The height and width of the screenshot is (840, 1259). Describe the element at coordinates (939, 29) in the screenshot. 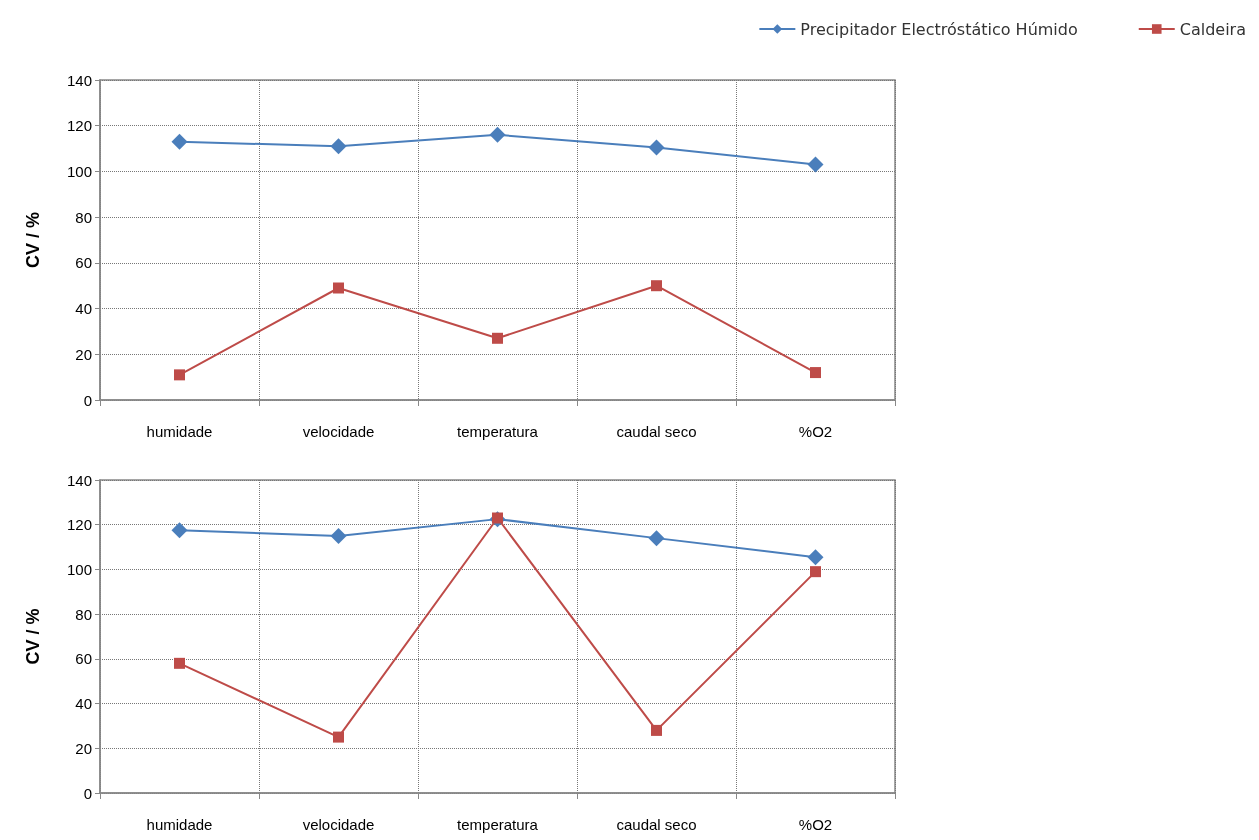

I see `legend-label: Precipitador Electróstático Húmido` at that location.